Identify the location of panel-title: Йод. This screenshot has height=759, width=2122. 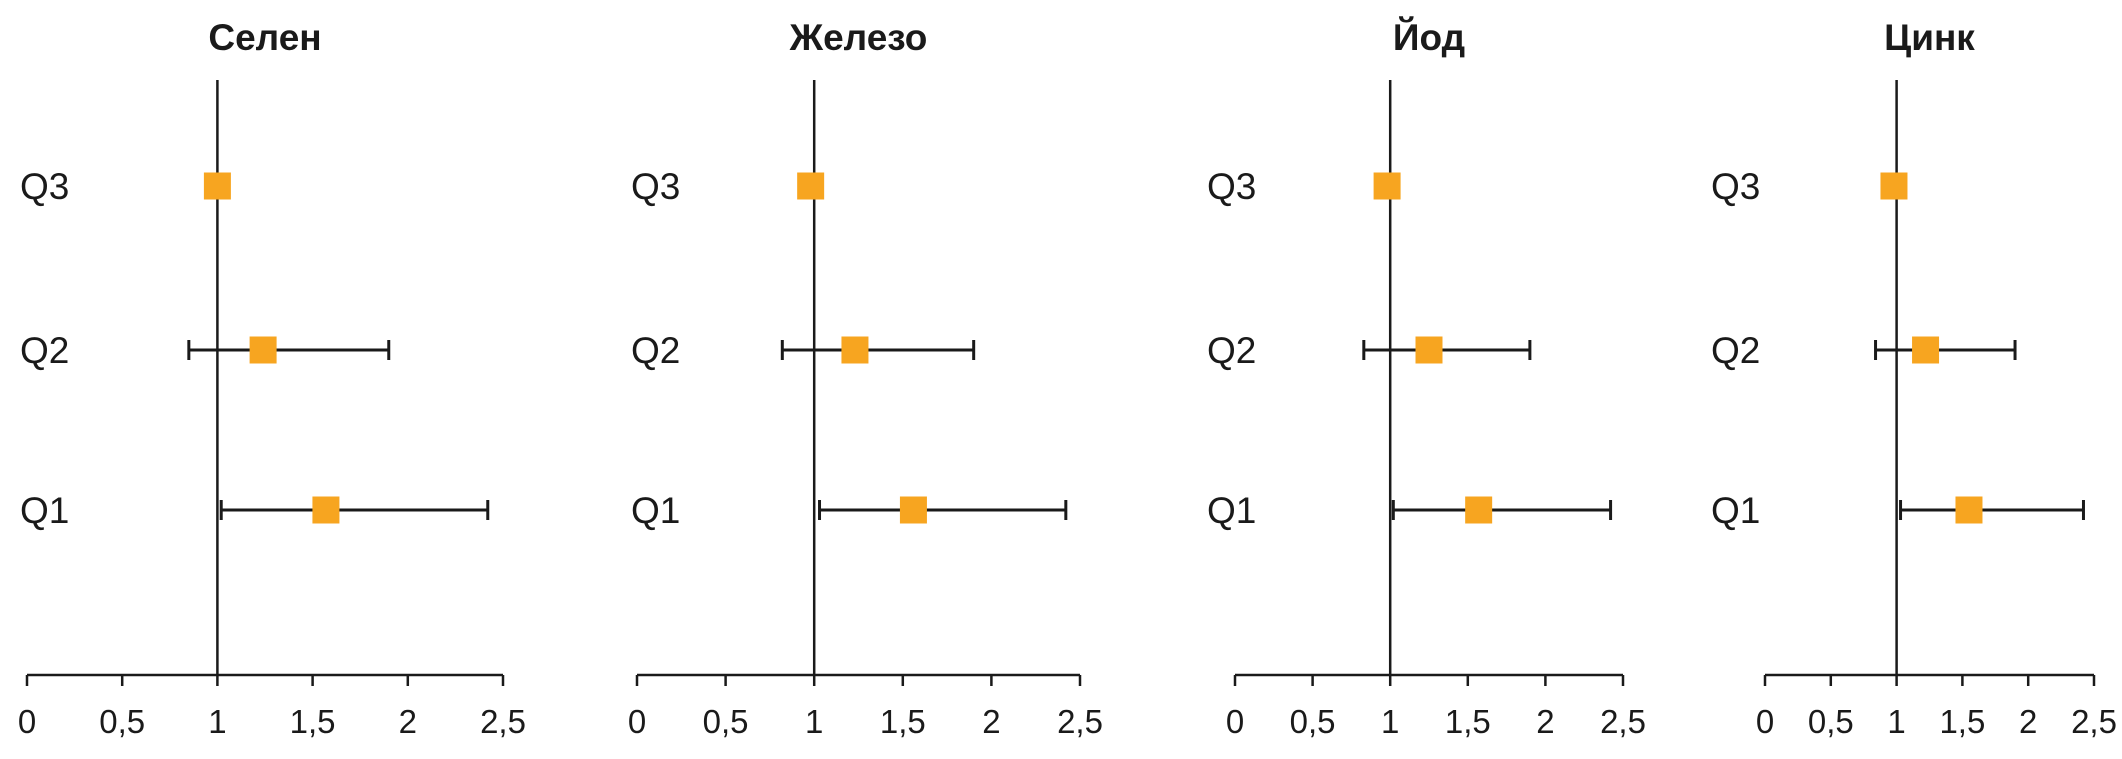
(1429, 37).